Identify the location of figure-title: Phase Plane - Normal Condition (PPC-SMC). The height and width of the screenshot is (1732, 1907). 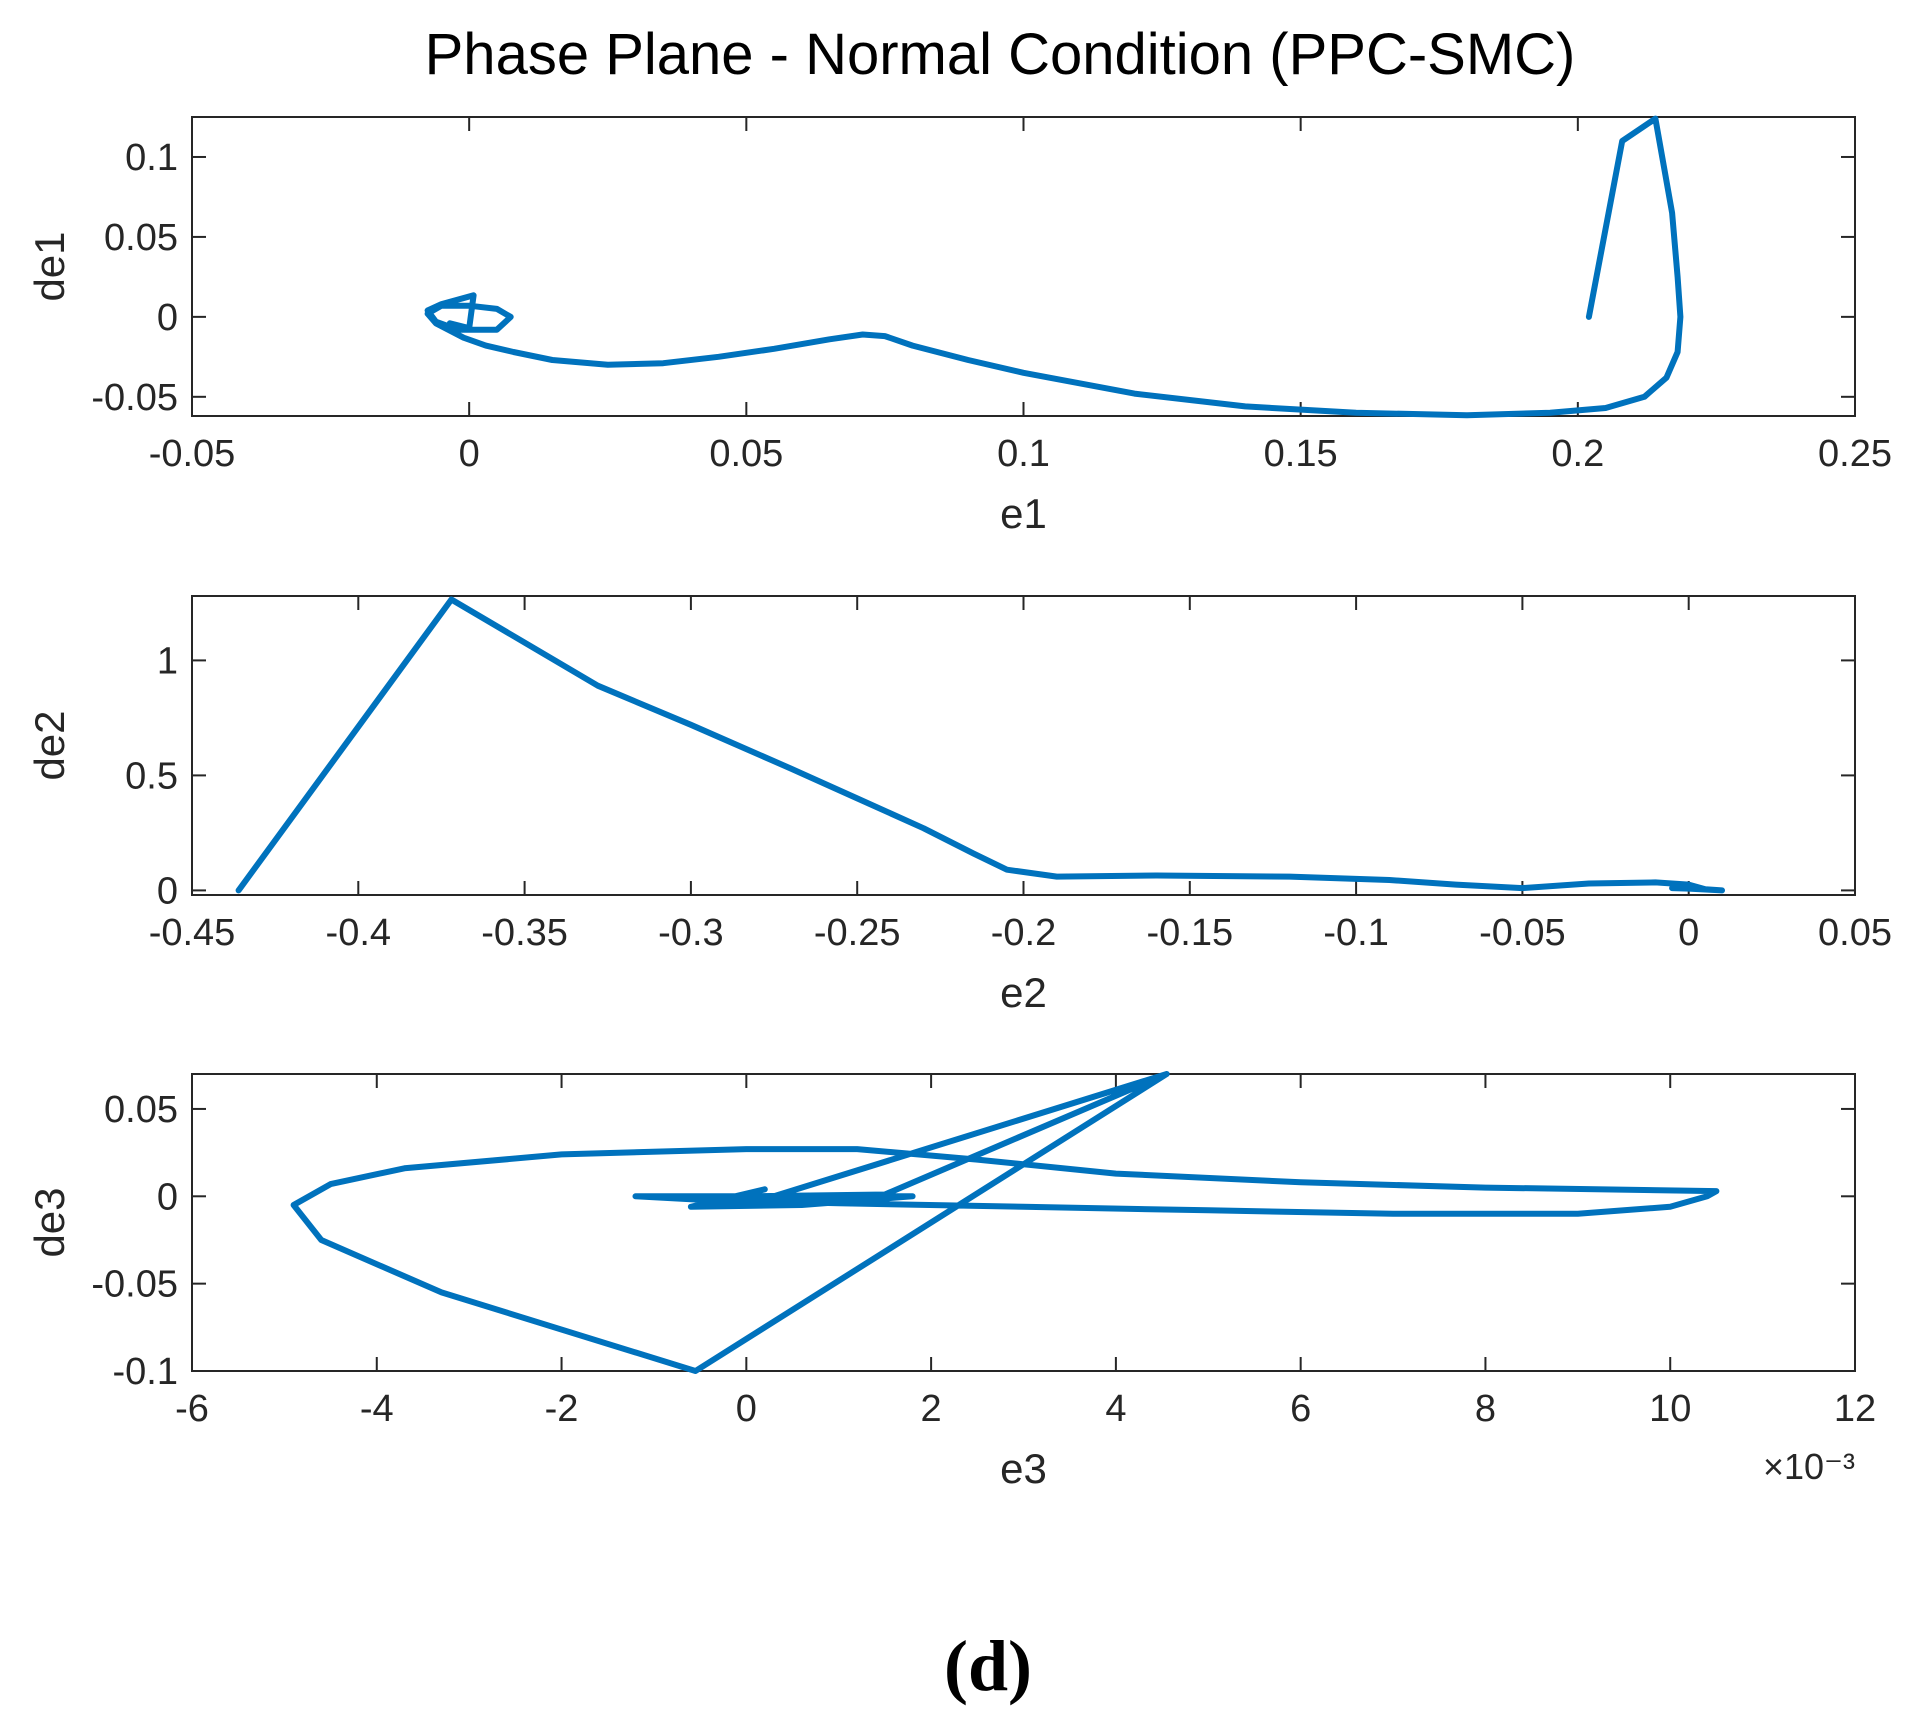
(1000, 54).